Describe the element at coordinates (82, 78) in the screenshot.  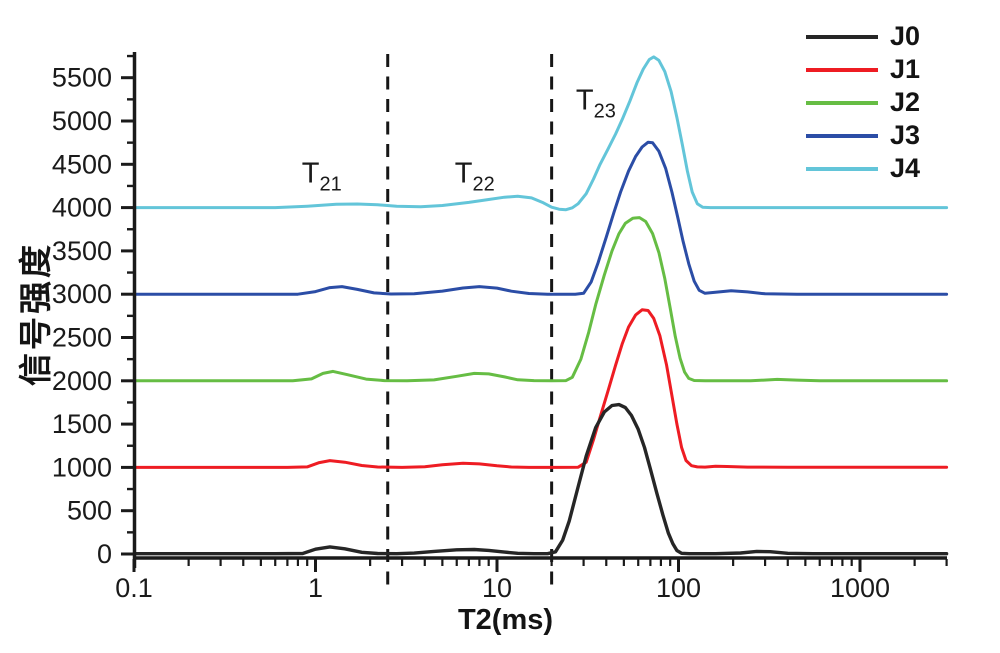
I see `y-tick-label: 5500` at that location.